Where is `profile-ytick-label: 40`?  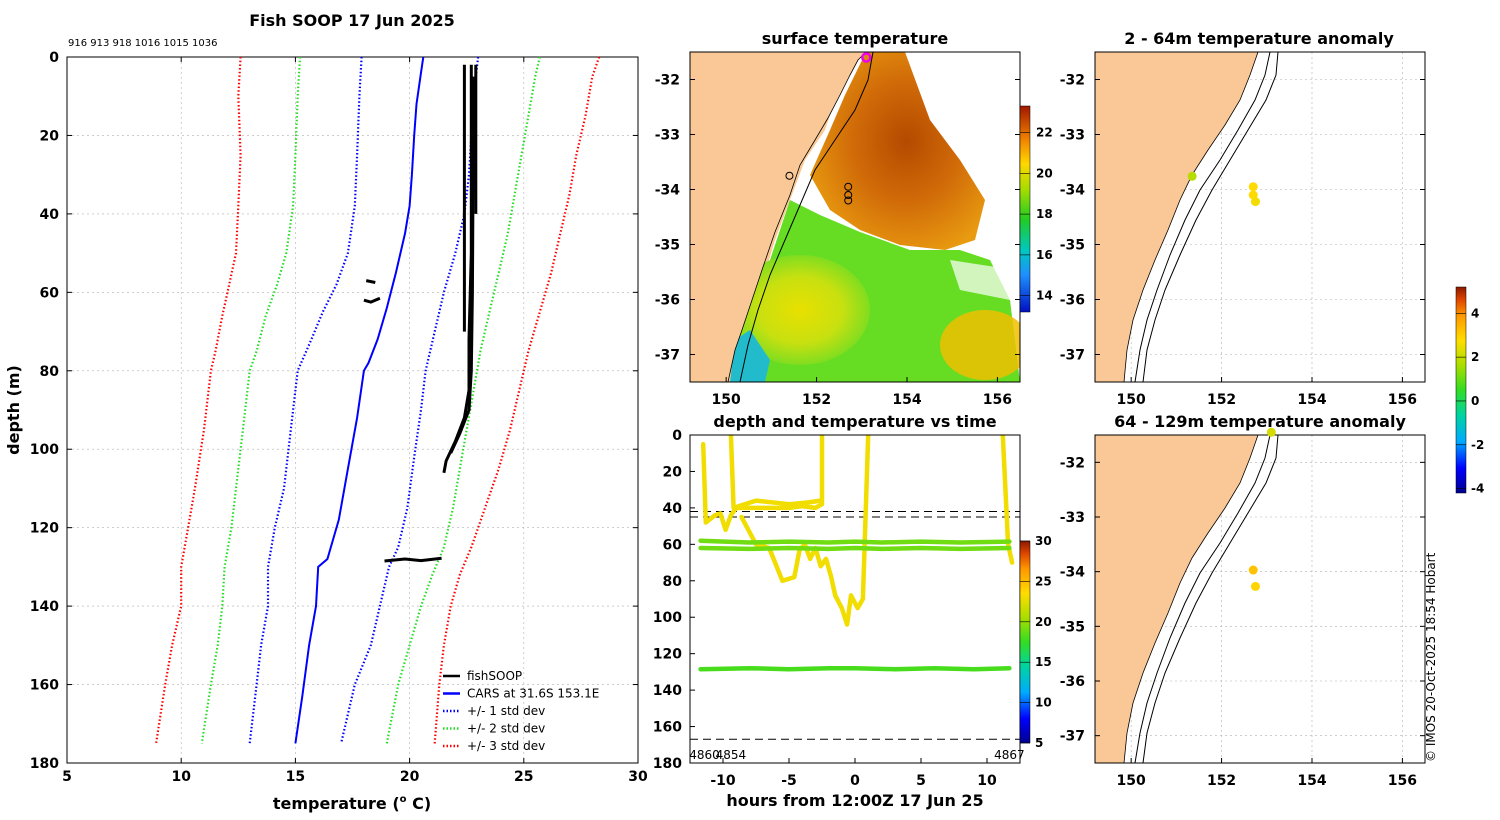 profile-ytick-label: 40 is located at coordinates (50, 215).